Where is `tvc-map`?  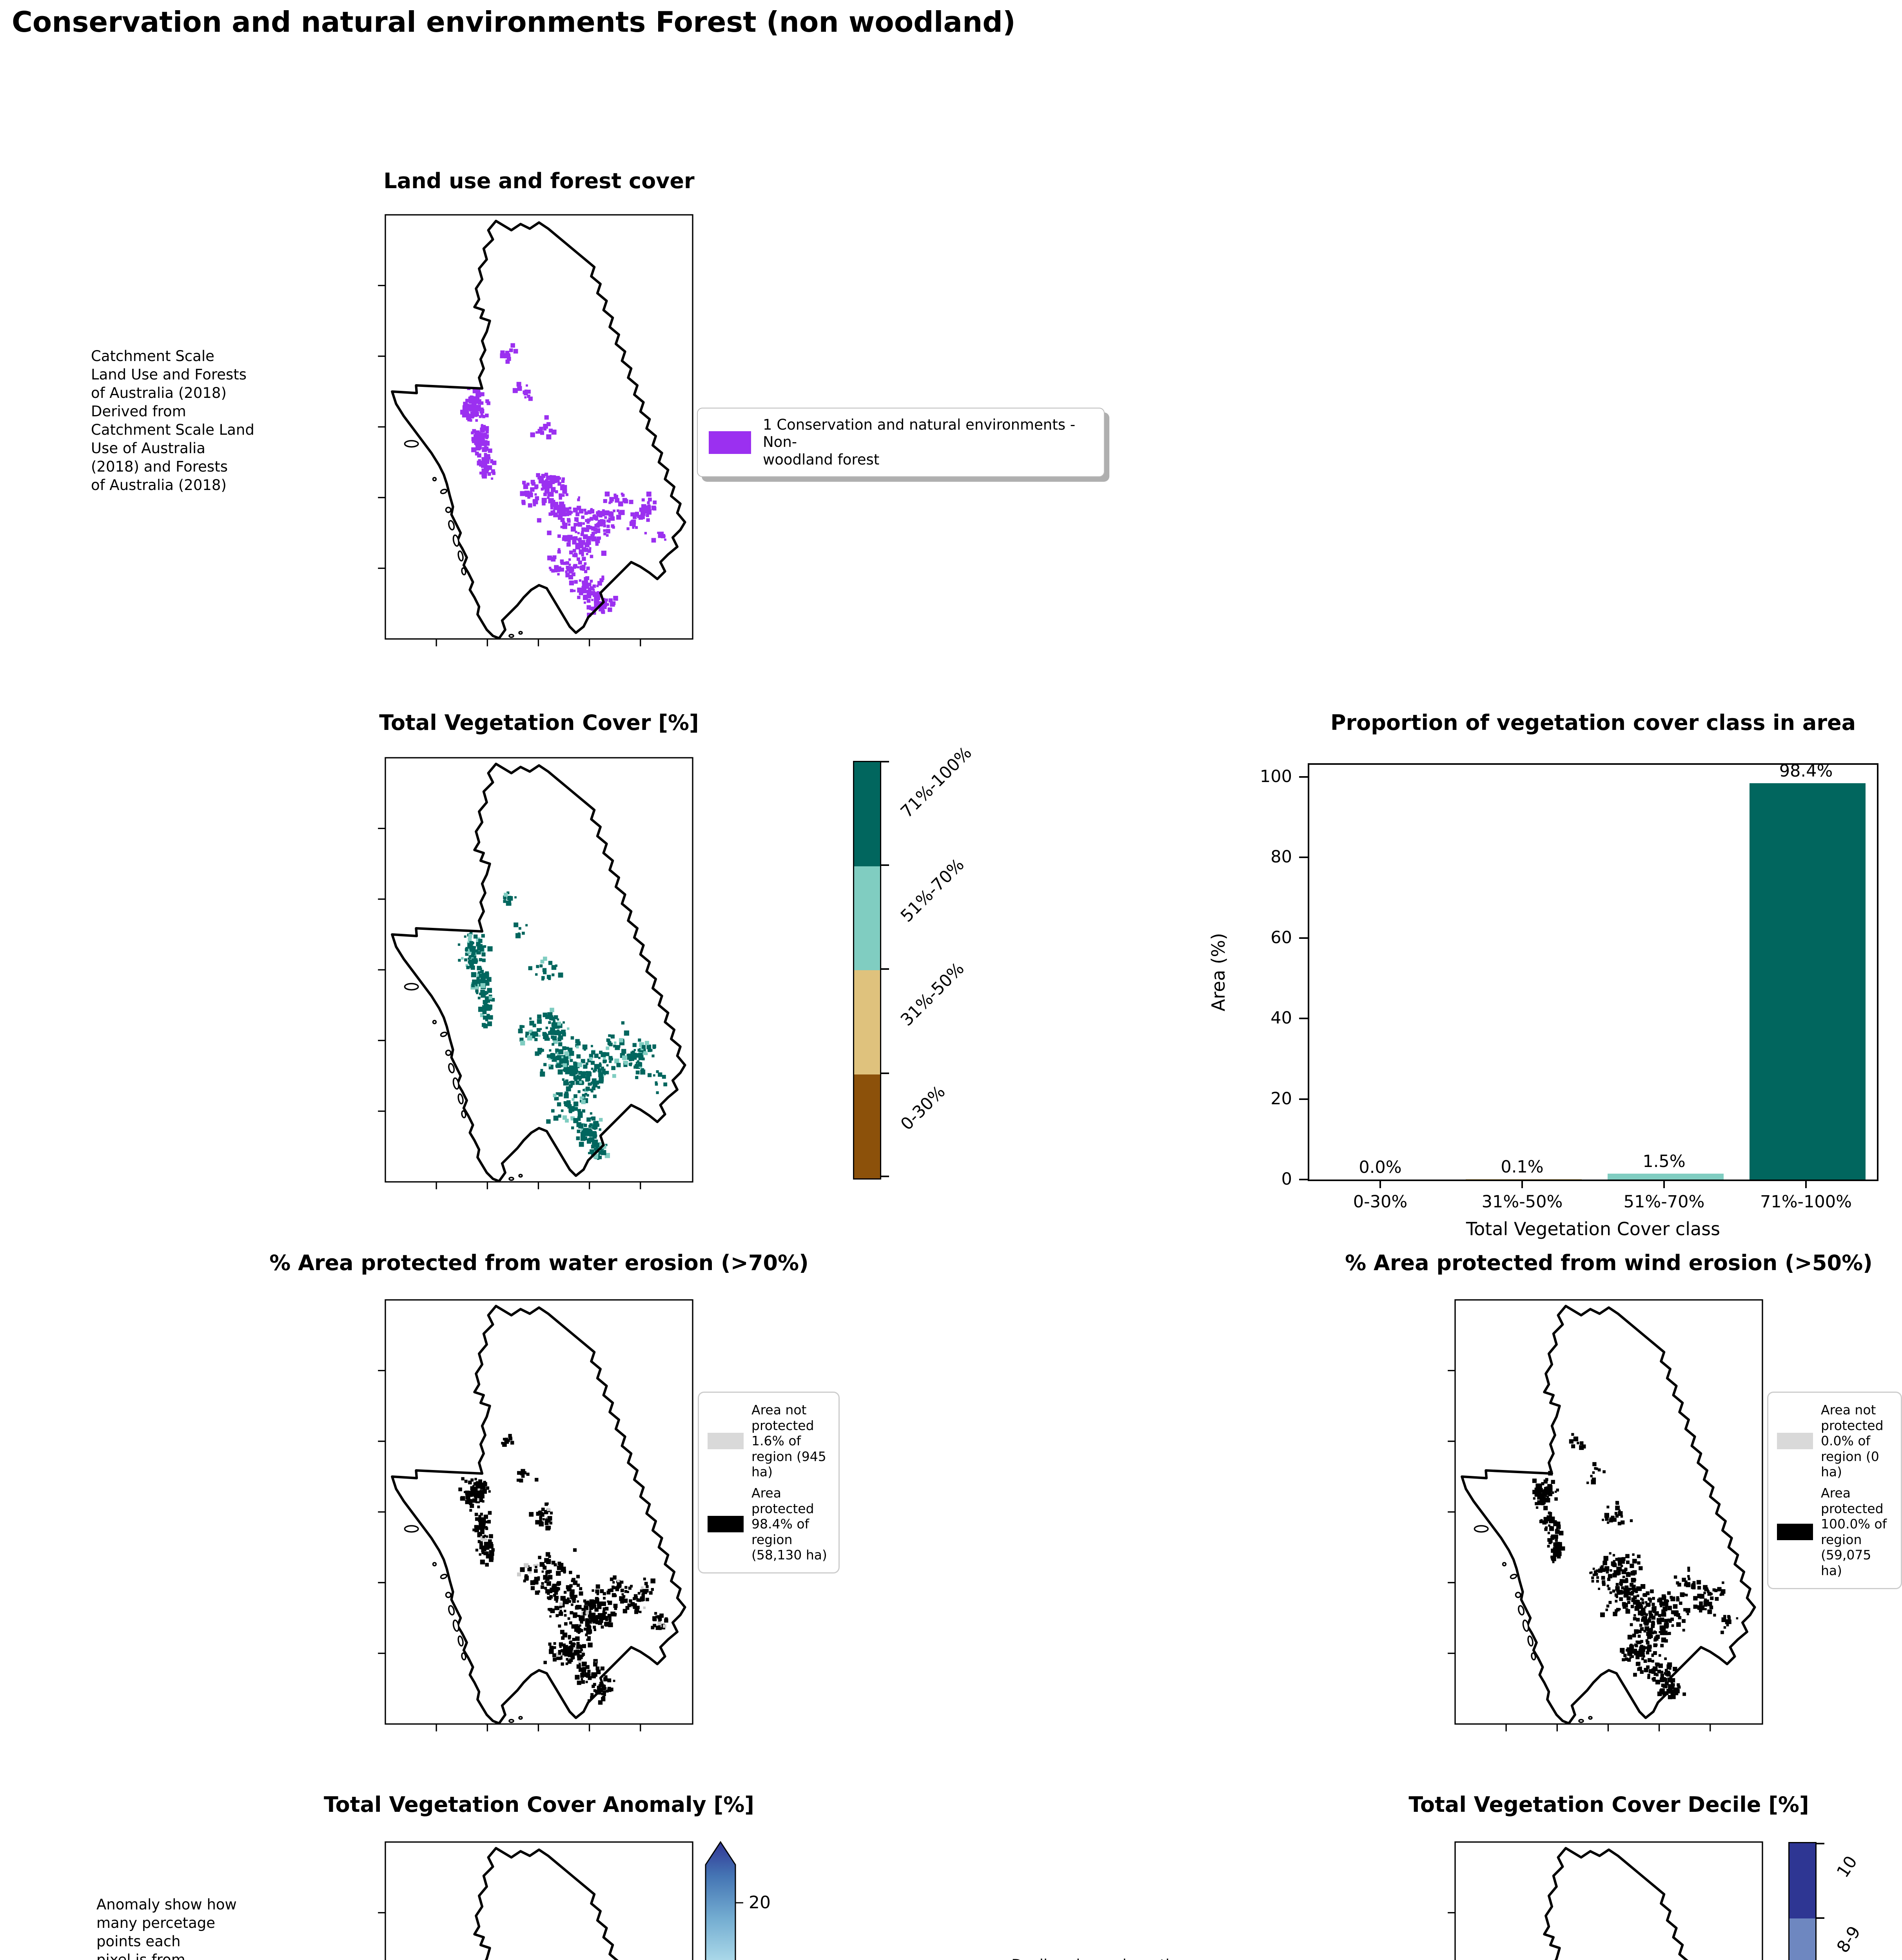 tvc-map is located at coordinates (535, 973).